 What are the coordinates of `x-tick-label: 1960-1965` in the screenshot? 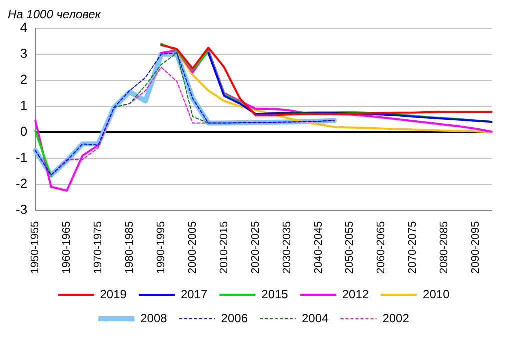 It's located at (67, 247).